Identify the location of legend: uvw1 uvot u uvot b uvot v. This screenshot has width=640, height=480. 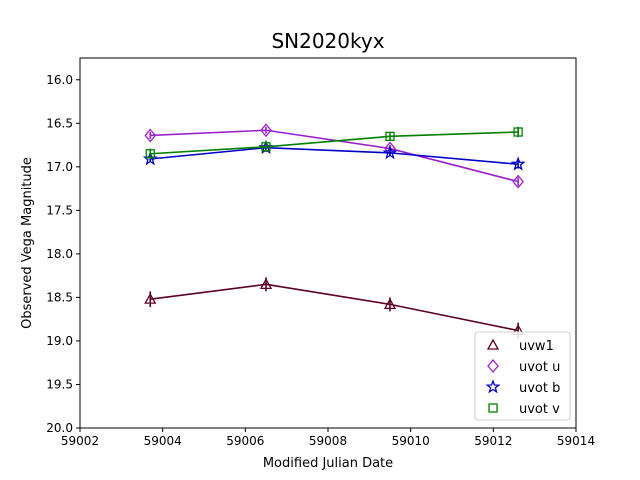
(522, 376).